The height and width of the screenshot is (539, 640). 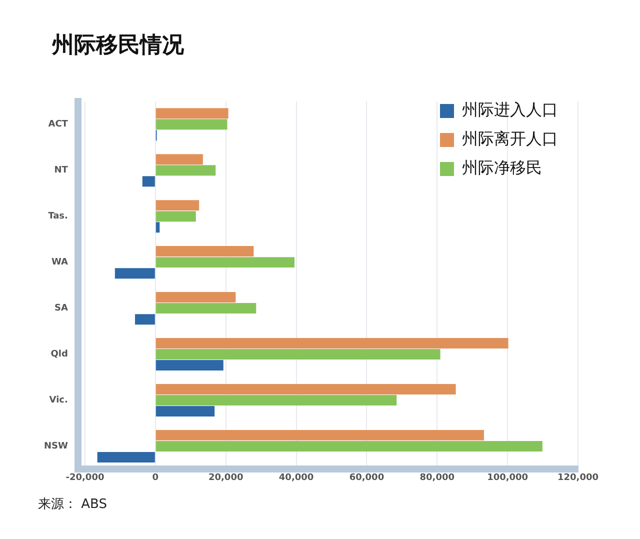 I want to click on legend-label: 州际净移民, so click(x=502, y=168).